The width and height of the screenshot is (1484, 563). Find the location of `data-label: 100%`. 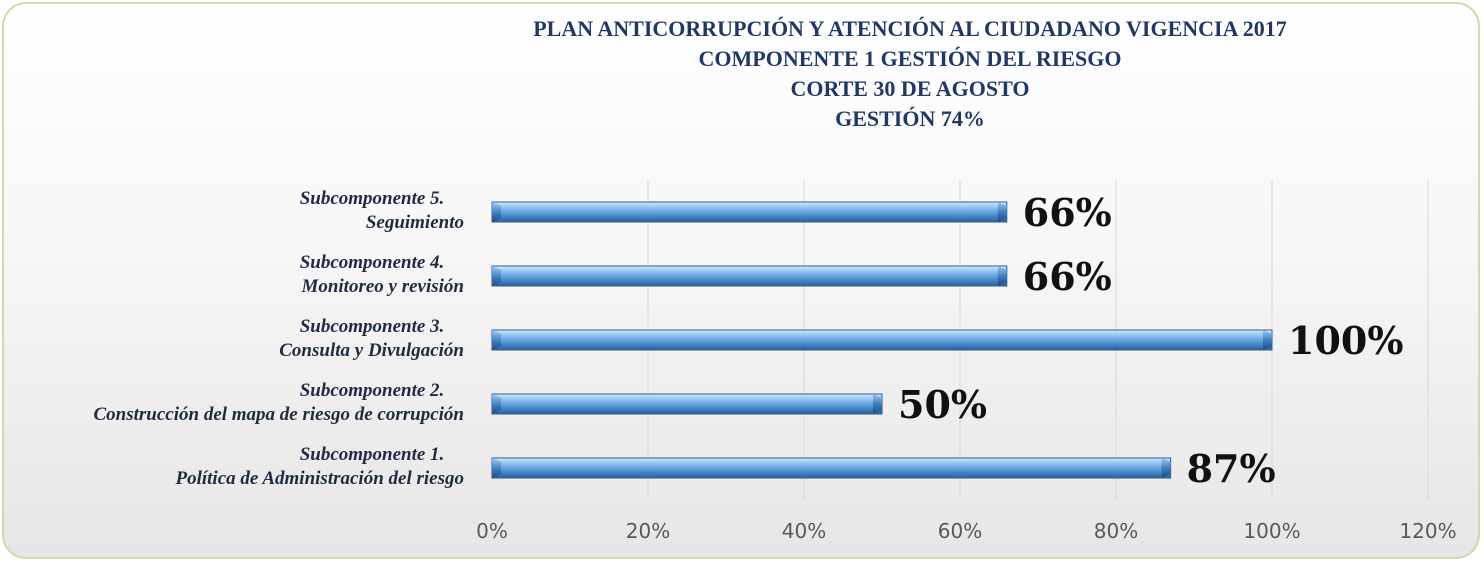

data-label: 100% is located at coordinates (1345, 340).